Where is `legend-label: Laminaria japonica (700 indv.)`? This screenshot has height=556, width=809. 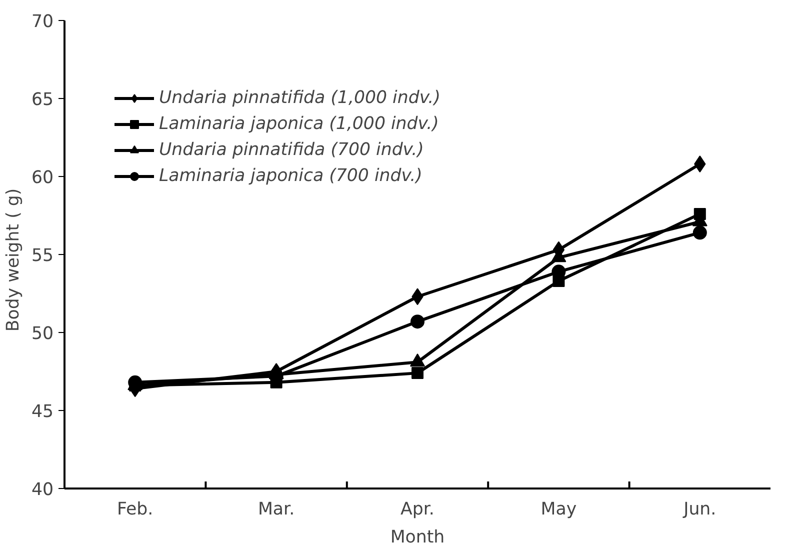 legend-label: Laminaria japonica (700 indv.) is located at coordinates (290, 176).